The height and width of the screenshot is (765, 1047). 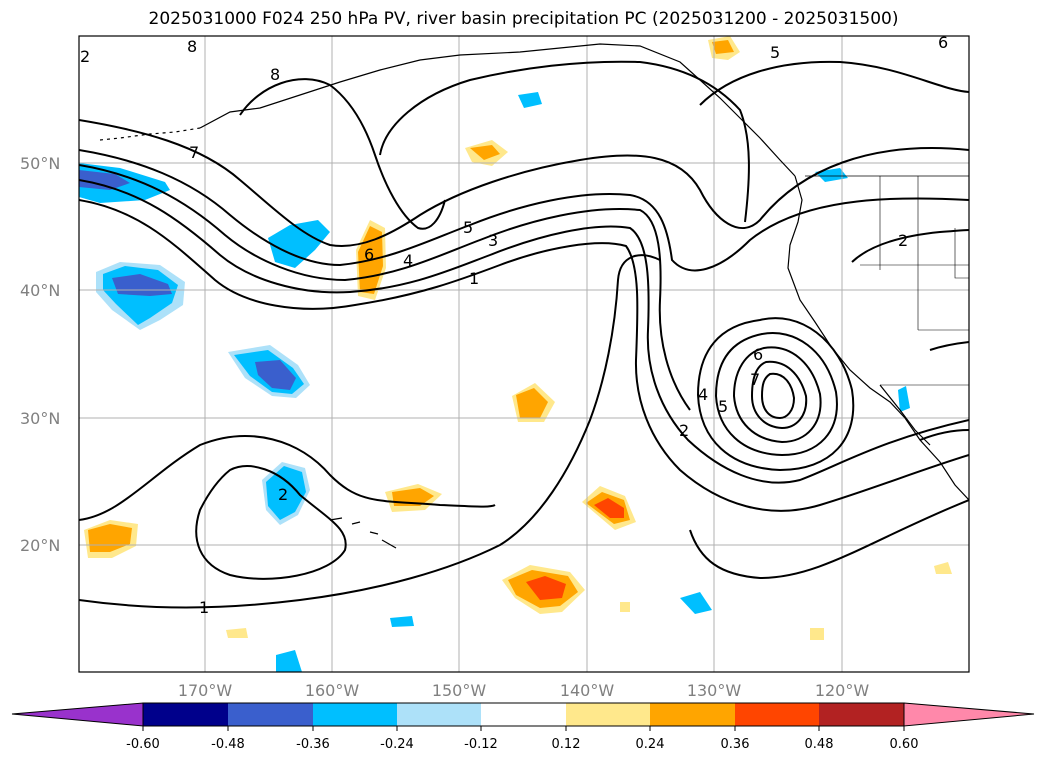 I want to click on colorbar-ticks, so click(x=523, y=728).